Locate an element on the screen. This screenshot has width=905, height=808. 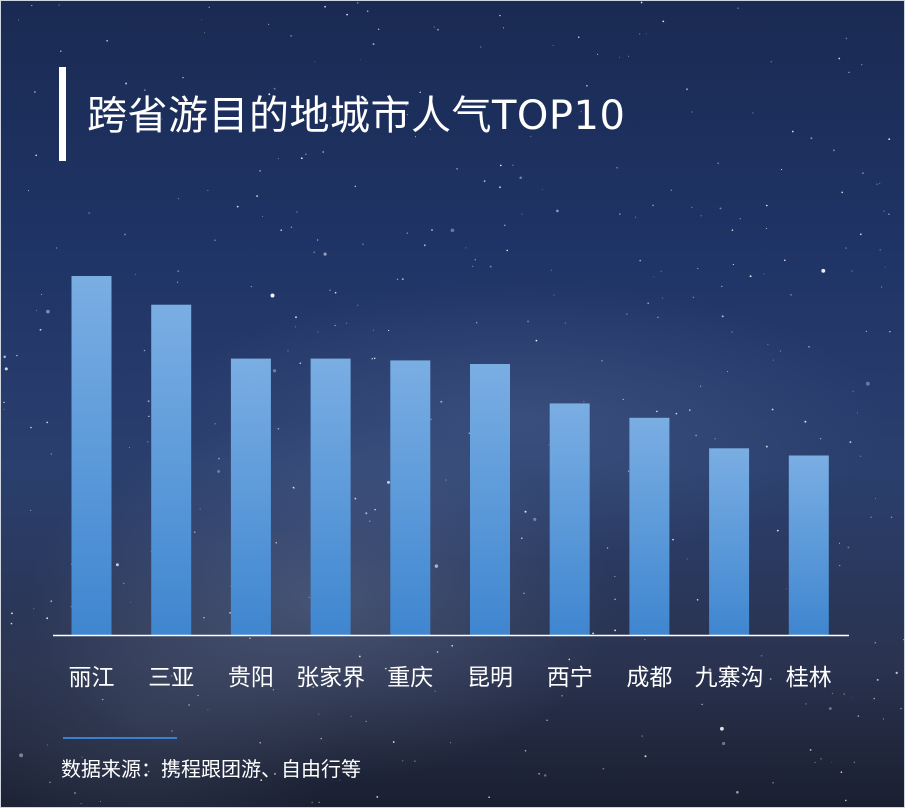
title-accent-bar is located at coordinates (62, 114).